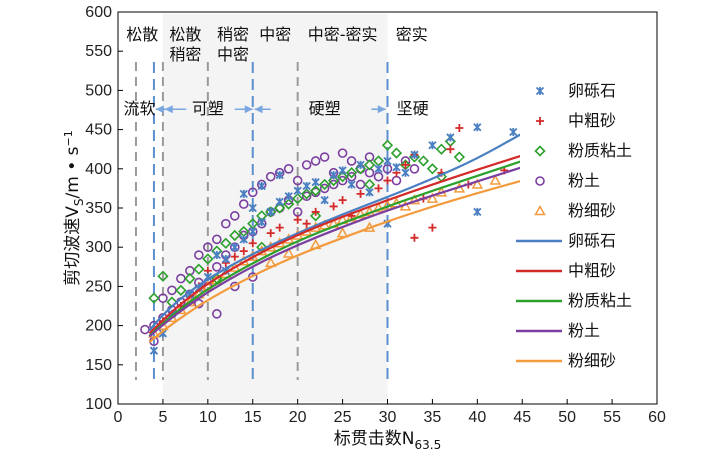 This screenshot has width=720, height=453. What do you see at coordinates (208, 417) in the screenshot?
I see `x-tick-label: 10` at bounding box center [208, 417].